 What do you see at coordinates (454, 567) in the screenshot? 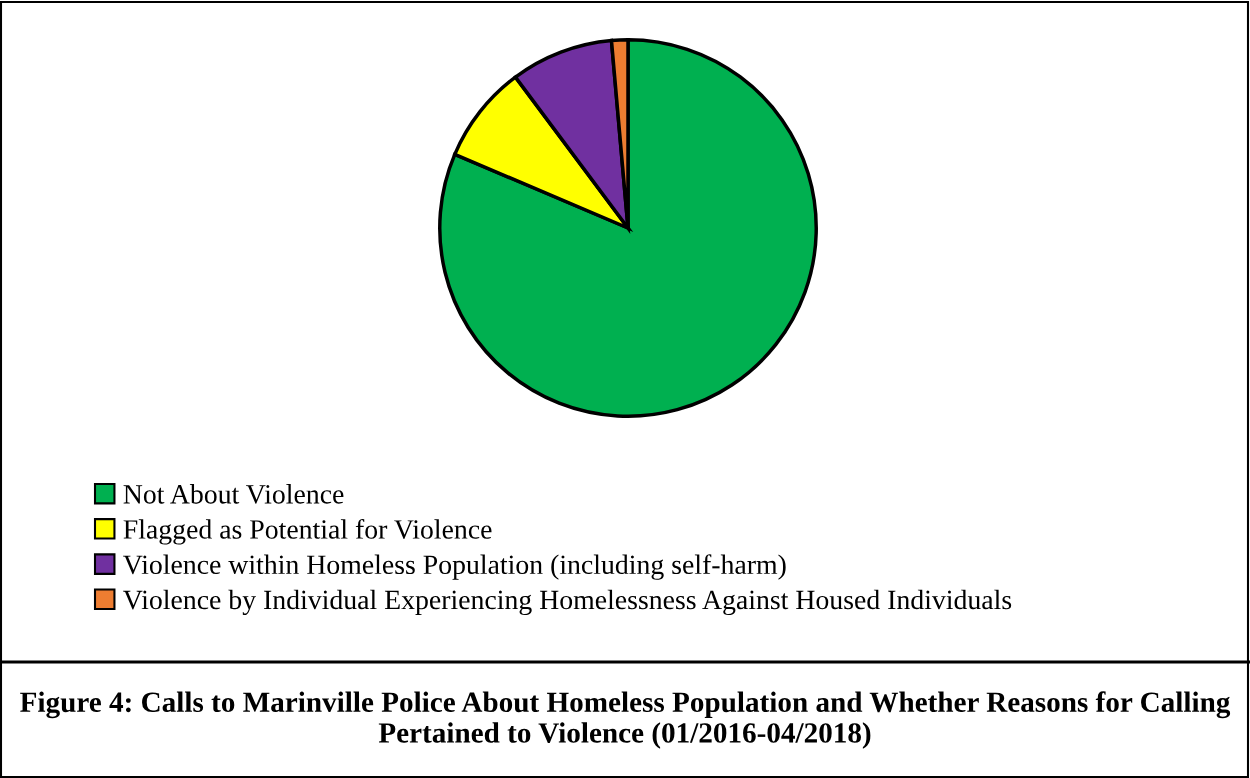
I see `legend-label: Violence within Homeless Population (including self-harm)` at bounding box center [454, 567].